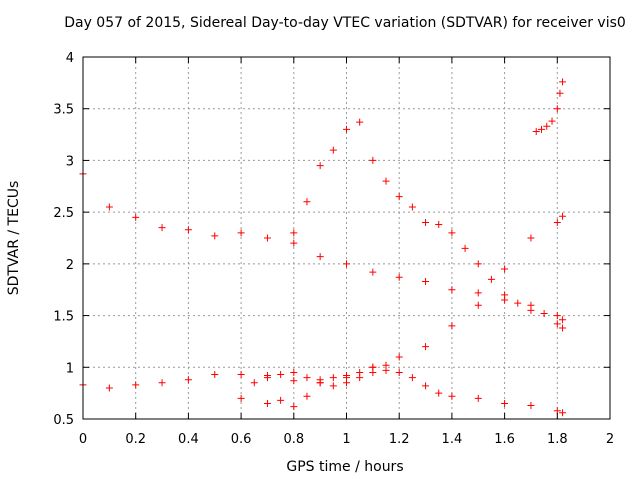 The image size is (640, 480). Describe the element at coordinates (70, 58) in the screenshot. I see `y-tick-label: 4` at that location.